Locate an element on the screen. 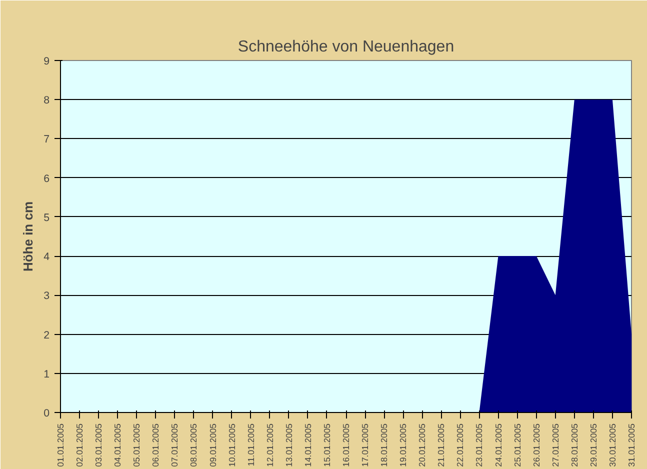 Image resolution: width=647 pixels, height=469 pixels. x-tick-label: 18.01.2005 is located at coordinates (384, 445).